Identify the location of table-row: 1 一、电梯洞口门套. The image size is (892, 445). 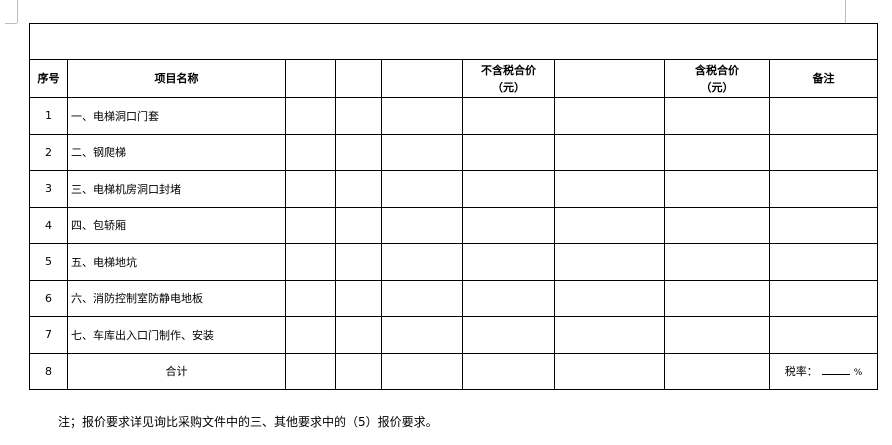
(454, 116).